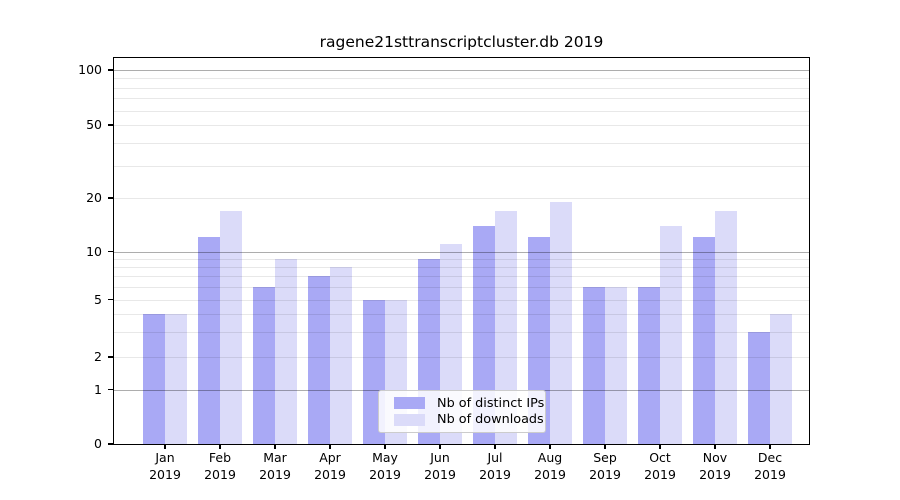 The height and width of the screenshot is (500, 900). I want to click on bar-mar-downloads, so click(286, 351).